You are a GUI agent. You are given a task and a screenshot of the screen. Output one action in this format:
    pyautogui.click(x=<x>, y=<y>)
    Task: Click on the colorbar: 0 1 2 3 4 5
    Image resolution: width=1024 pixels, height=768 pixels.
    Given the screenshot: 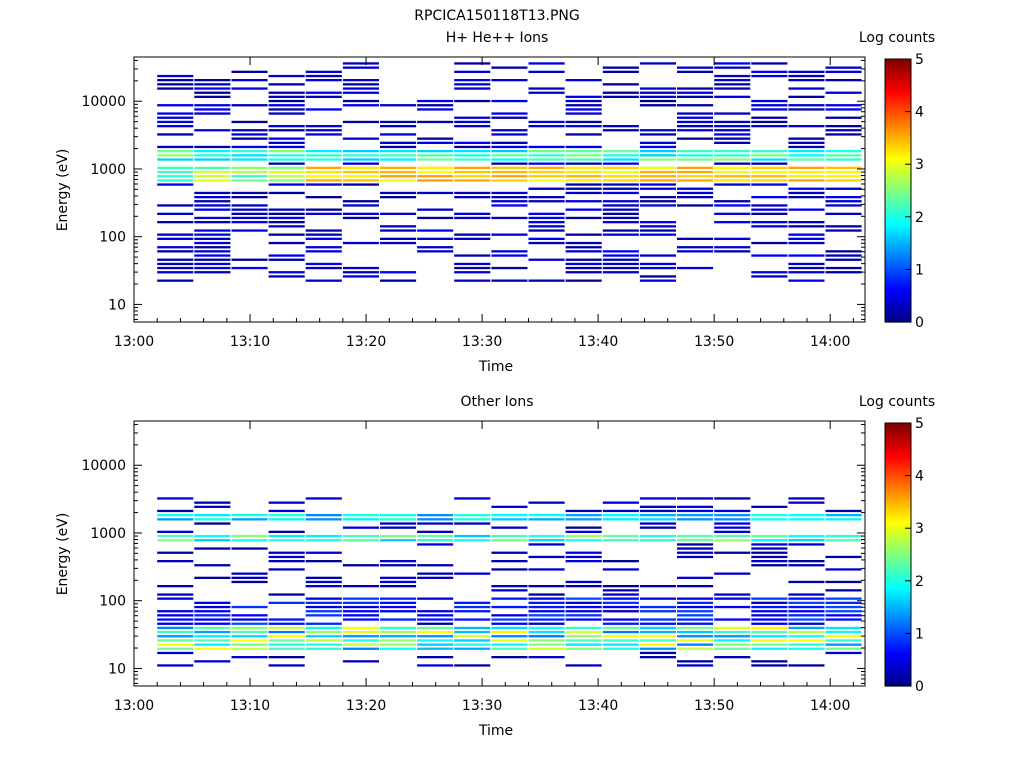 What is the action you would take?
    pyautogui.click(x=904, y=555)
    